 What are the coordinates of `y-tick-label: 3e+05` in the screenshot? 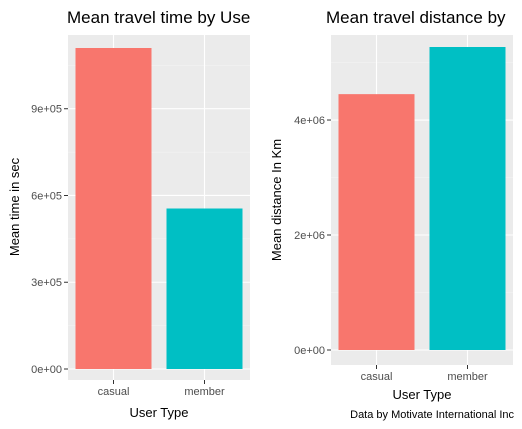 It's located at (46, 283).